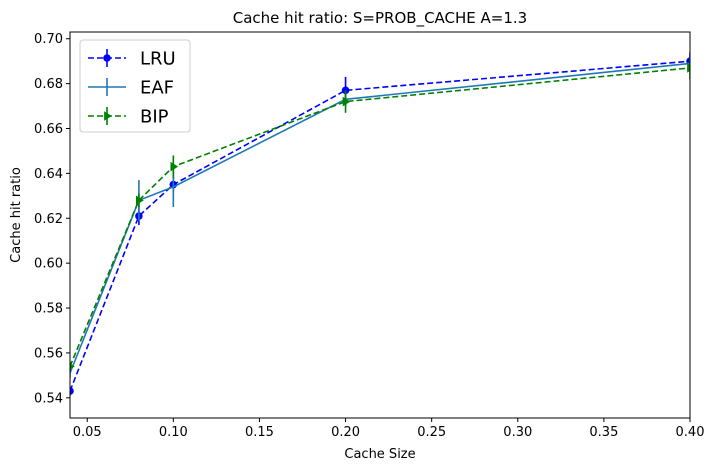 Image resolution: width=715 pixels, height=470 pixels. I want to click on legend-label-lru: LRU, so click(158, 59).